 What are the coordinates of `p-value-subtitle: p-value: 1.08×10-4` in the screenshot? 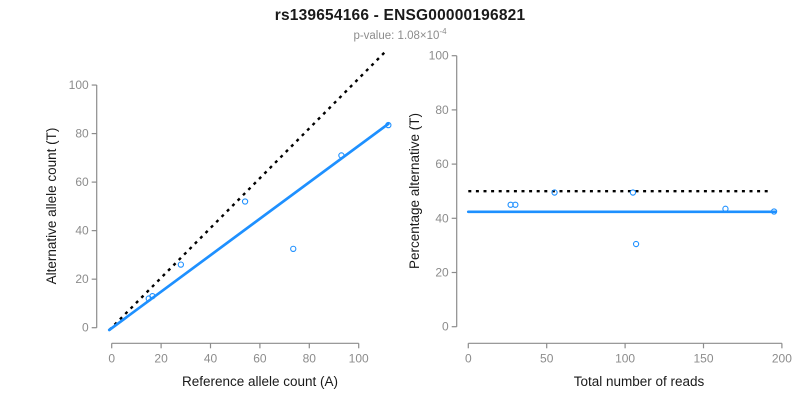 It's located at (400, 34).